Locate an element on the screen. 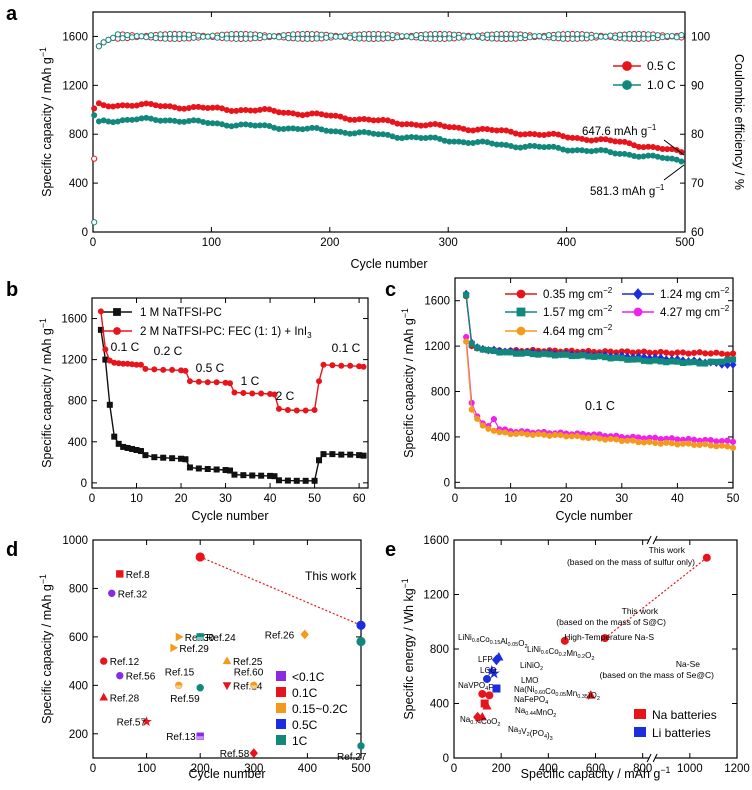  x-tick-label: 600 is located at coordinates (595, 769).